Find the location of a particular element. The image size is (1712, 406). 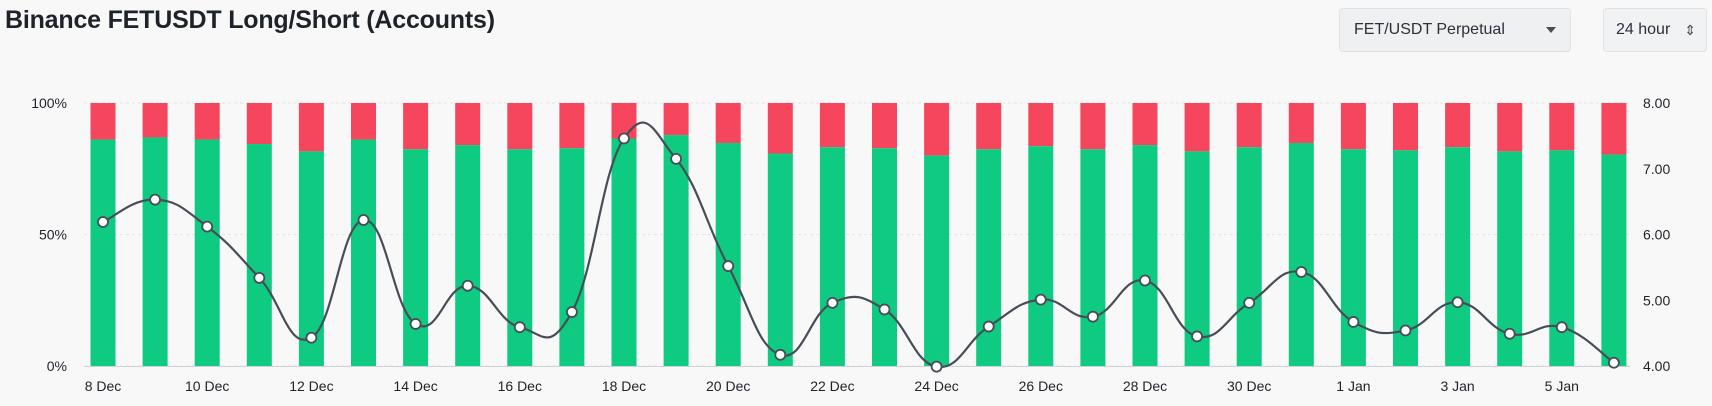

y-left-tick-label: 100% is located at coordinates (49, 103).